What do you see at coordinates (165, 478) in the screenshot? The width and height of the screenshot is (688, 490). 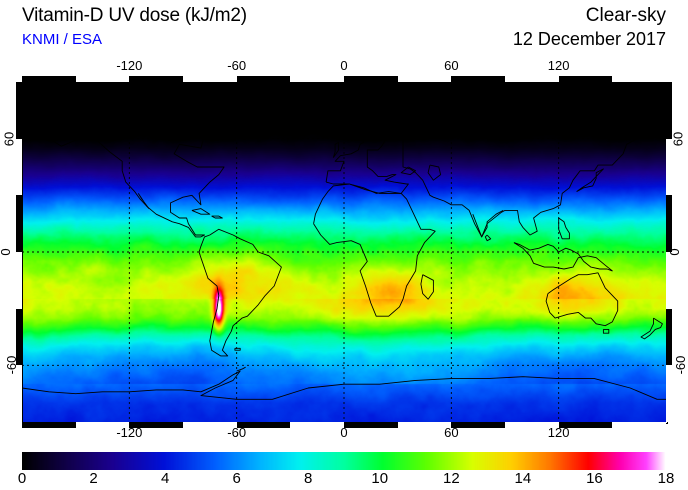 I see `colorbar-tick-label: 4` at bounding box center [165, 478].